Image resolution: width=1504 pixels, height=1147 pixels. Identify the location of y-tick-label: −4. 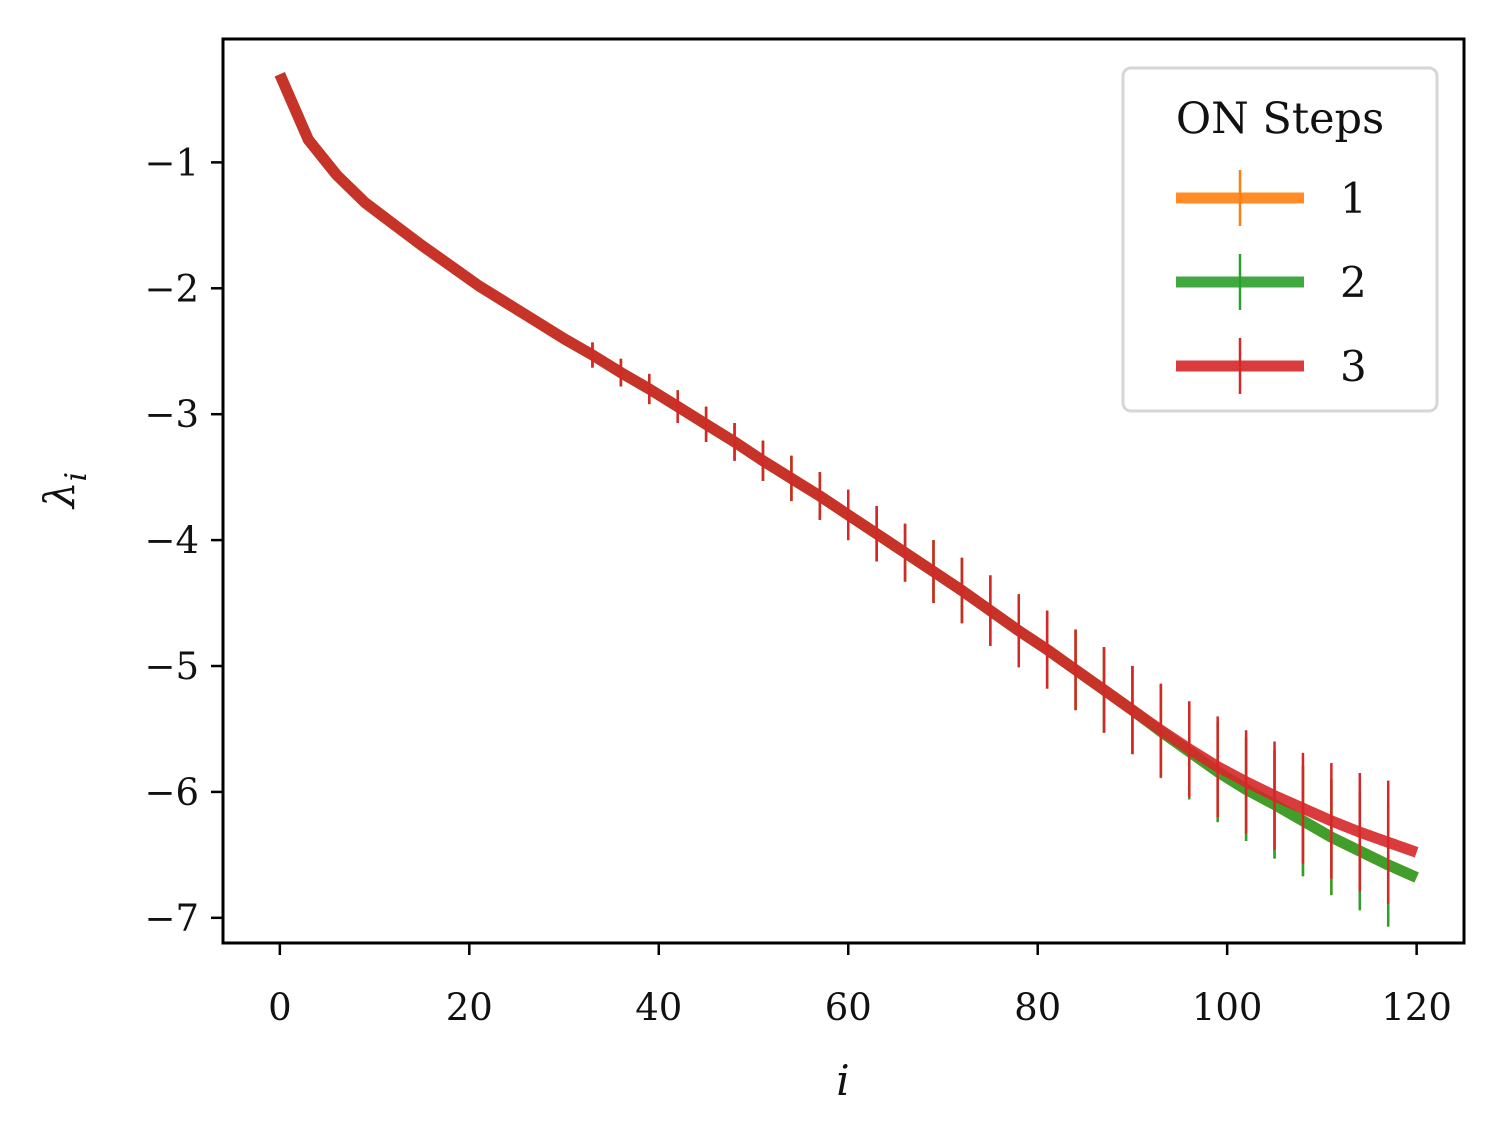
(171, 540).